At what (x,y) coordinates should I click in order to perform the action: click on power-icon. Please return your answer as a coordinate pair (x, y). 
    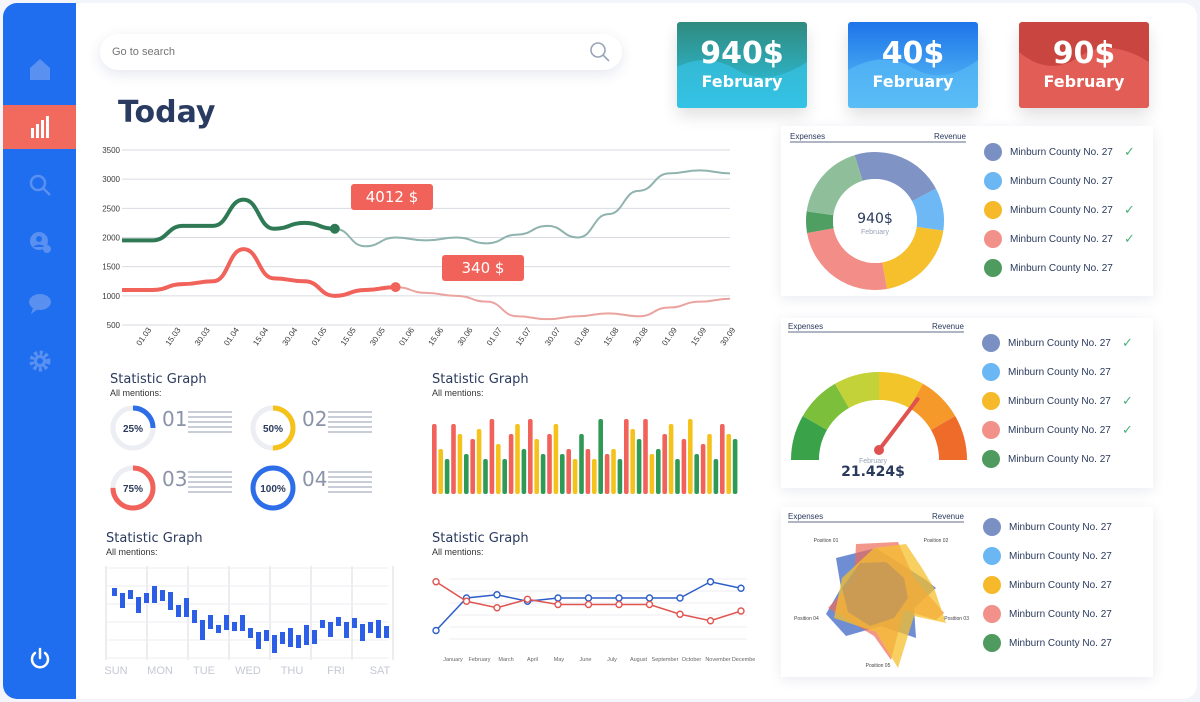
    Looking at the image, I should click on (39, 658).